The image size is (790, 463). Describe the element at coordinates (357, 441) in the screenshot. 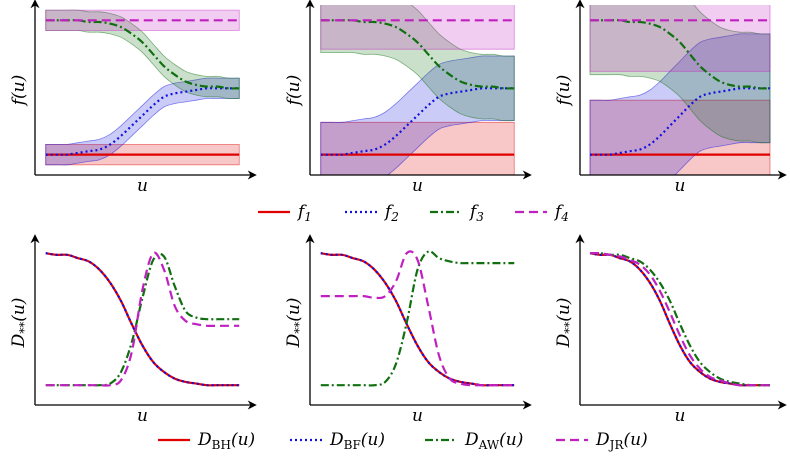

I see `legend-label: DBF(u)` at that location.